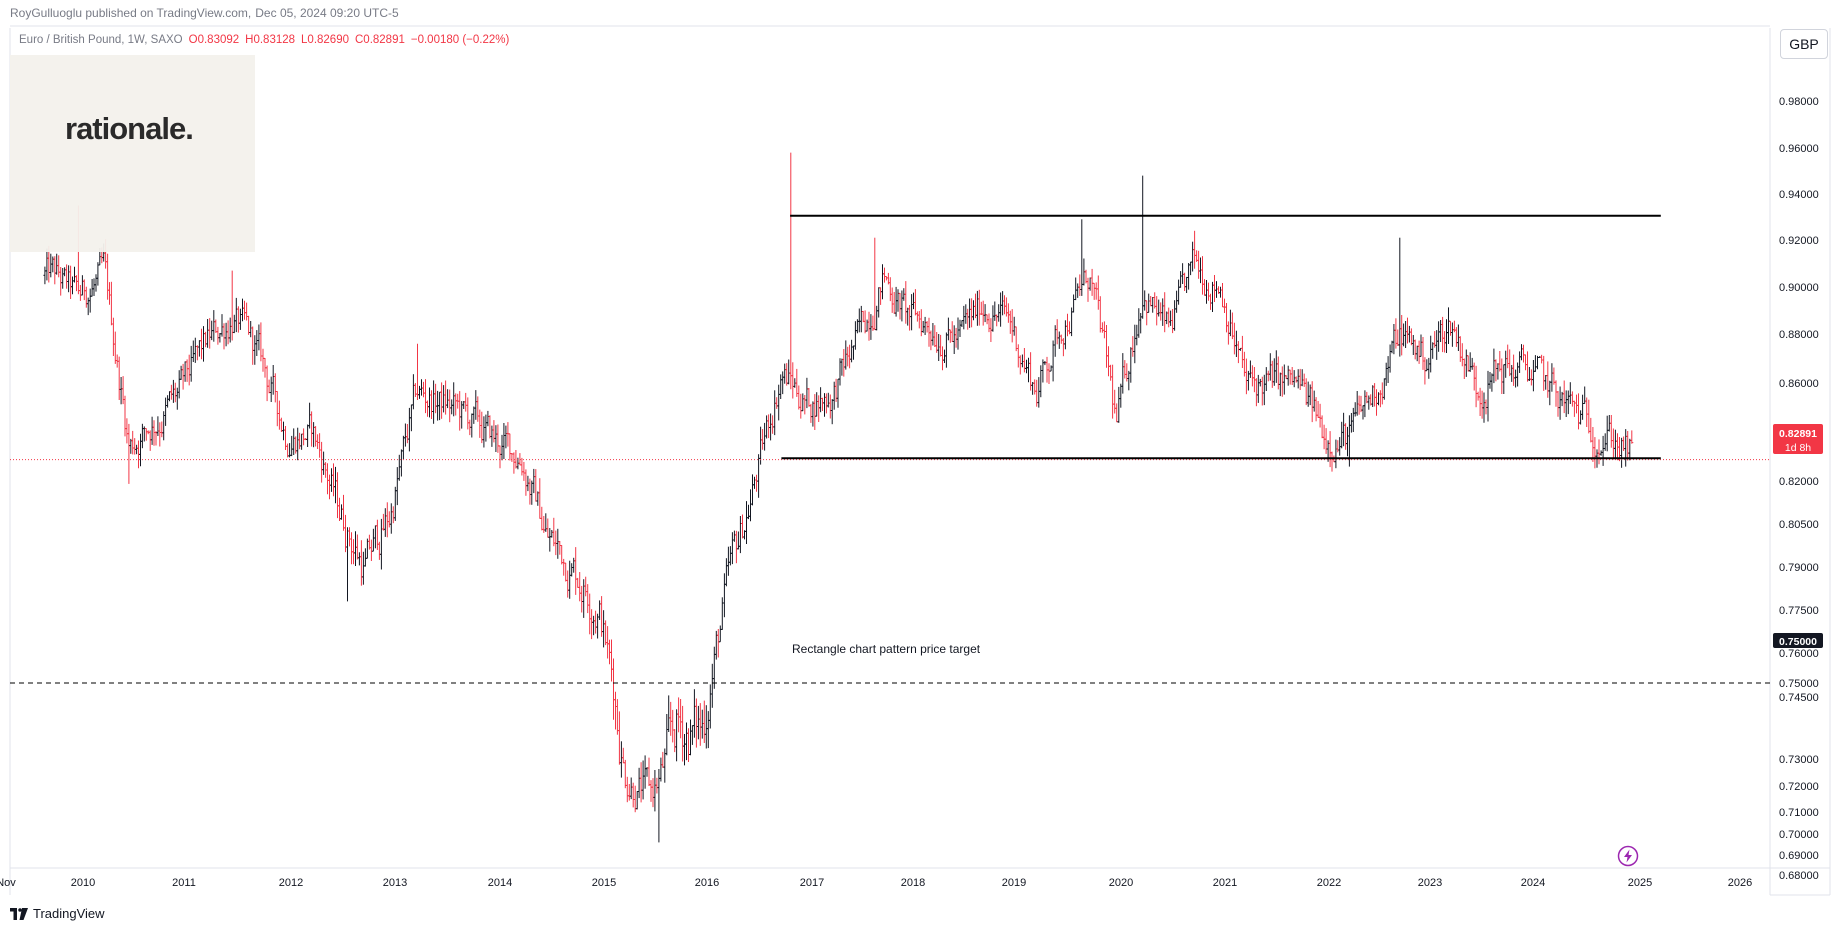 The image size is (1835, 931). Describe the element at coordinates (57, 913) in the screenshot. I see `tradingview-footer: TradingView` at that location.